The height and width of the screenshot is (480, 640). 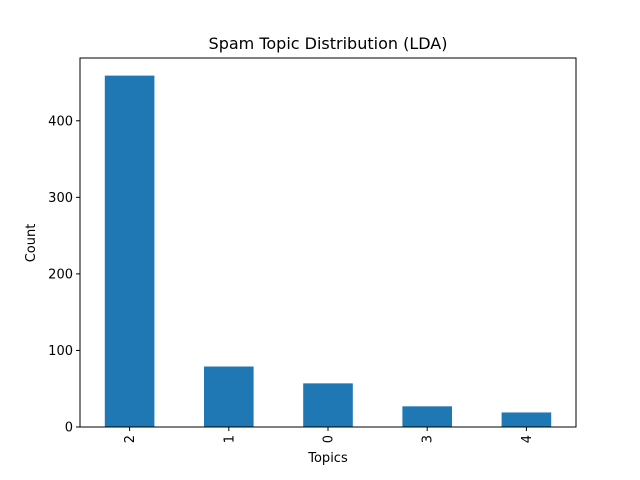 What do you see at coordinates (130, 439) in the screenshot?
I see `x-tick-label: 2` at bounding box center [130, 439].